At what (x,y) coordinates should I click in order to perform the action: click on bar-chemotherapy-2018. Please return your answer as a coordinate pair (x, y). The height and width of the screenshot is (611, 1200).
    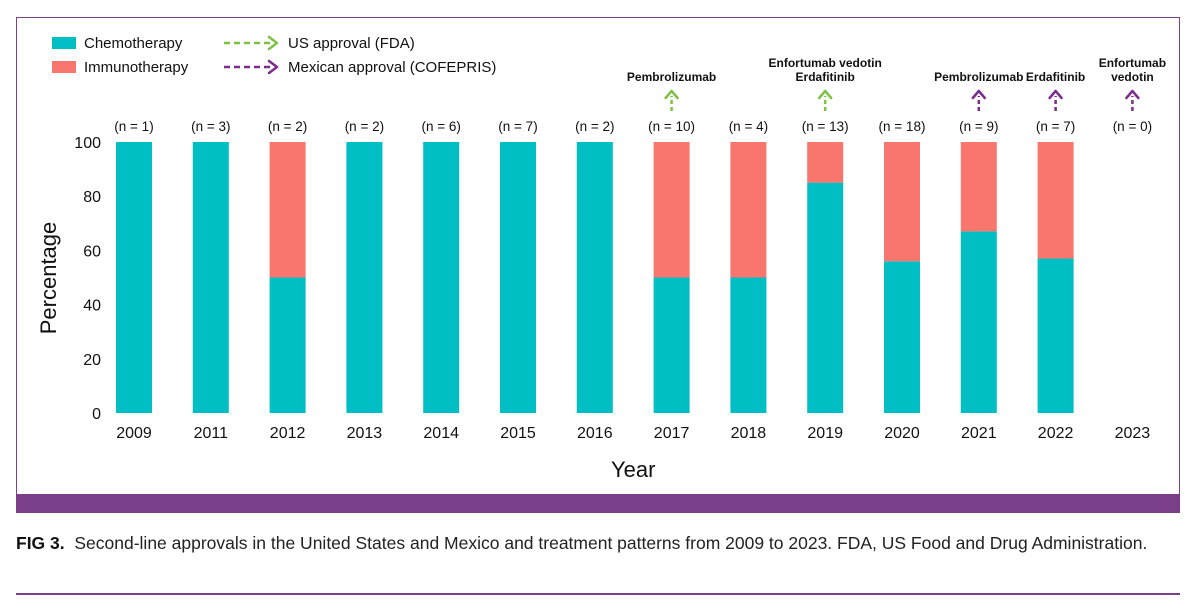
    Looking at the image, I should click on (748, 345).